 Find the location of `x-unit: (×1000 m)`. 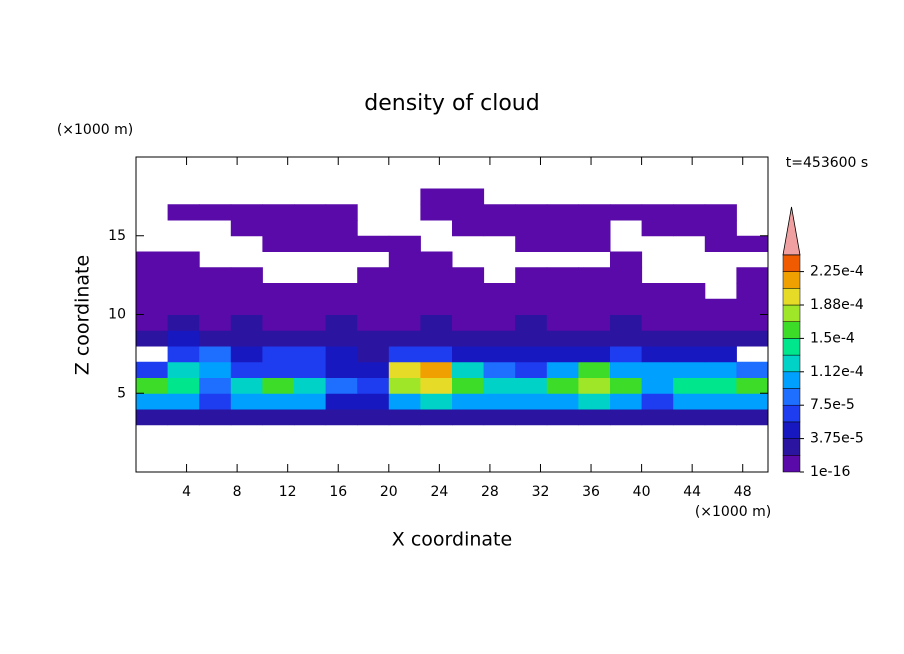

x-unit: (×1000 m) is located at coordinates (733, 512).